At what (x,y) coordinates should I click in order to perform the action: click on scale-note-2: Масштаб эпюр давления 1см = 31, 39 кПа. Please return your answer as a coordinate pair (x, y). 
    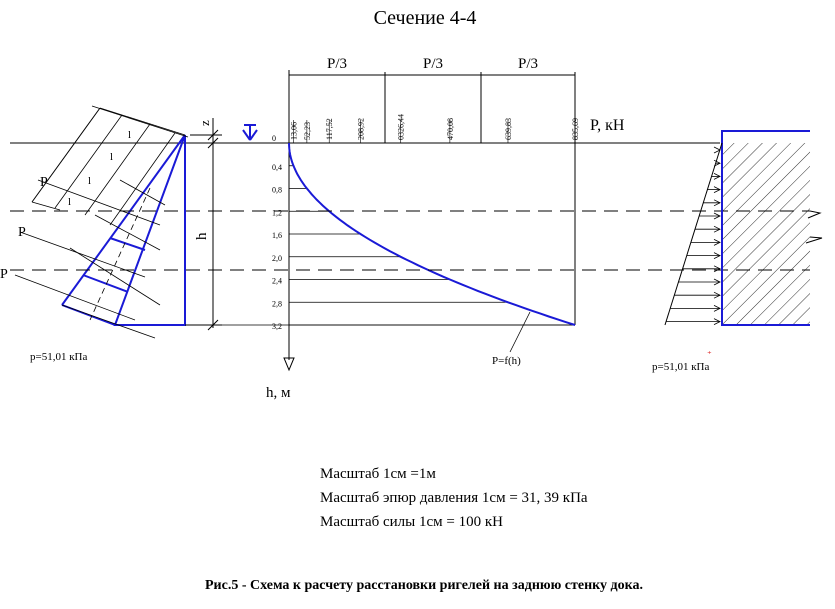
    Looking at the image, I should click on (454, 498).